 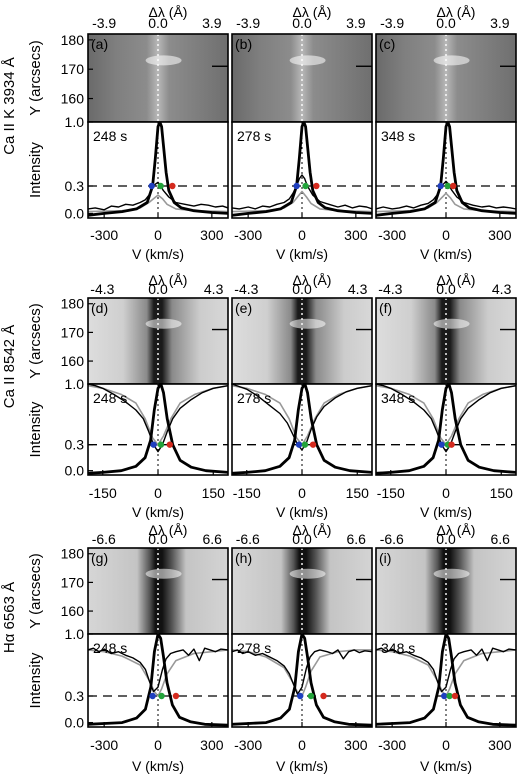 What do you see at coordinates (358, 289) in the screenshot?
I see `top-tick-label: 4.3` at bounding box center [358, 289].